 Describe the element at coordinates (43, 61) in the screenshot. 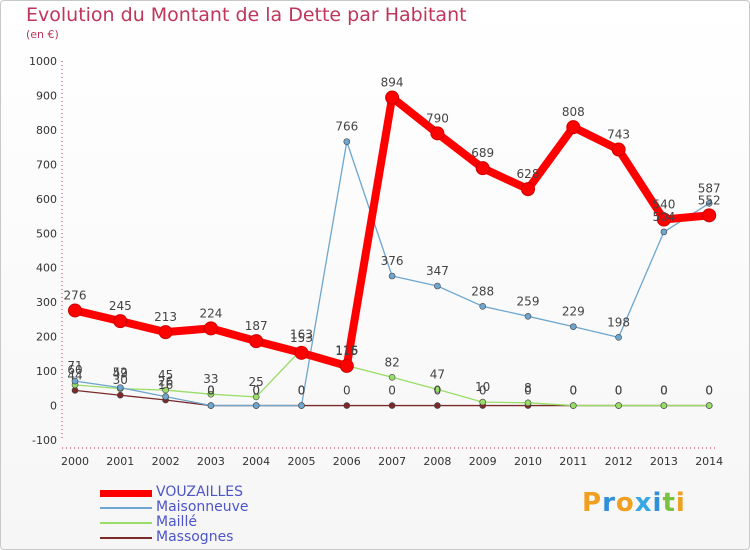

I see `y-tick-label: 1000` at that location.